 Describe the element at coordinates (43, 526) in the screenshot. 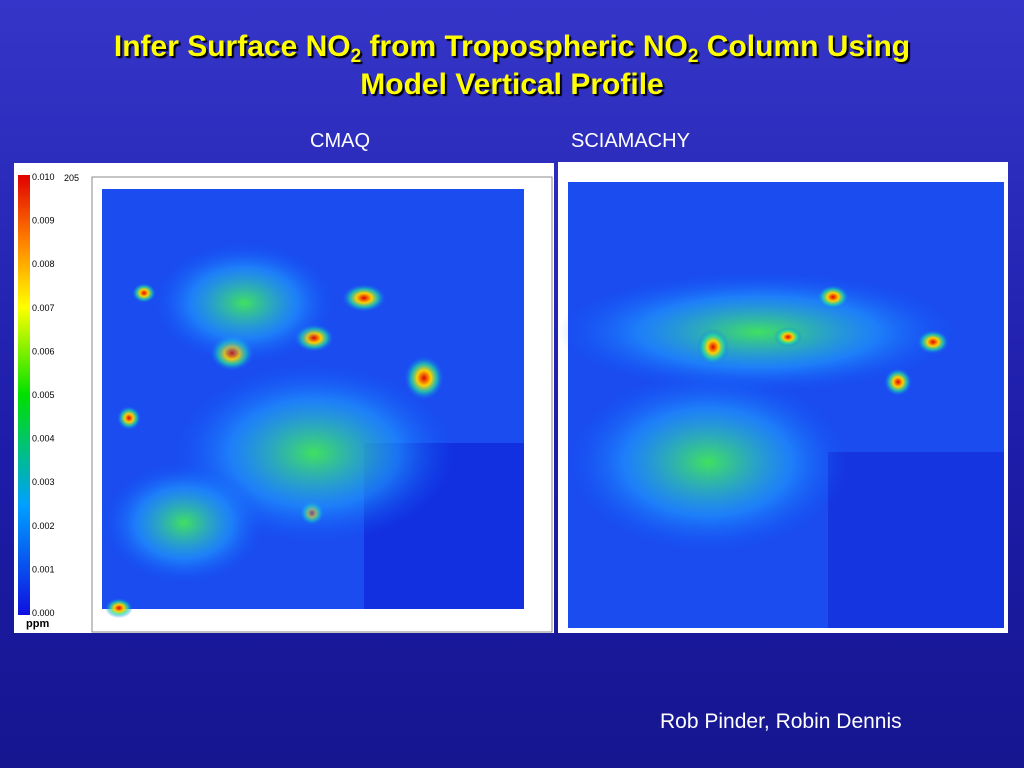

I see `colorbar-tick: 0.002` at that location.